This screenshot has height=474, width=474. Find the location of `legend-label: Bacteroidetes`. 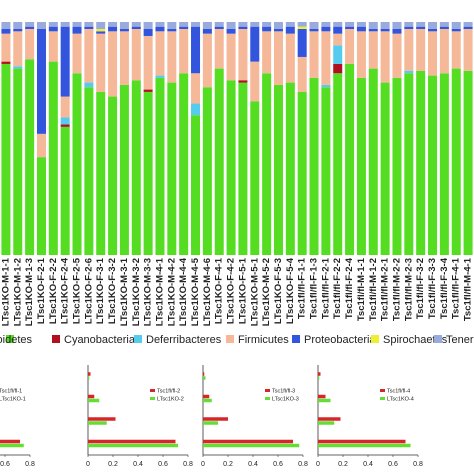

legend-label: Bacteroidetes is located at coordinates (16, 340).